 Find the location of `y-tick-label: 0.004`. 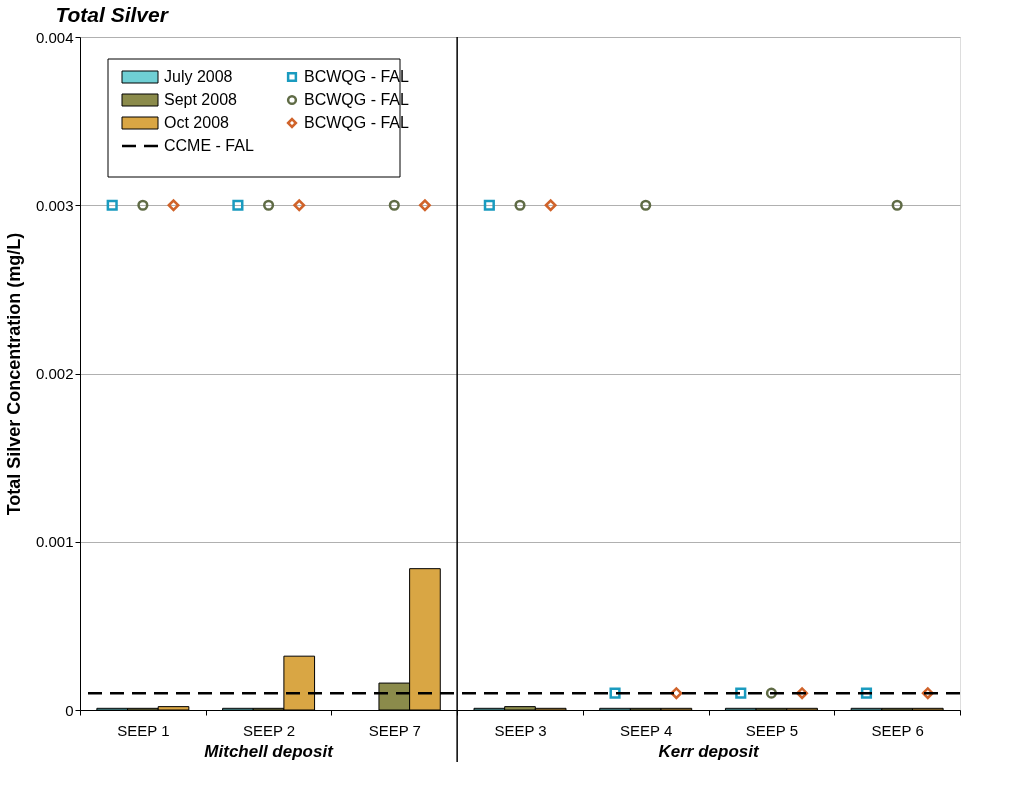

y-tick-label: 0.004 is located at coordinates (54, 37).